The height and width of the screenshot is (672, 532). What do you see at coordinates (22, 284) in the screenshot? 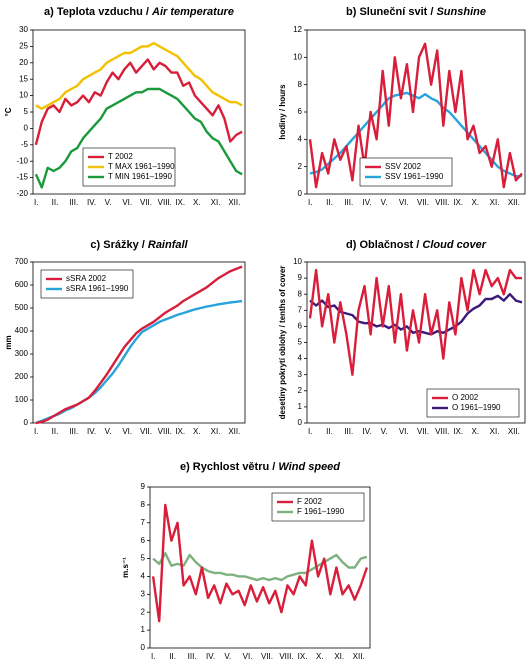
I see `y-tick-label: 600` at bounding box center [22, 284].